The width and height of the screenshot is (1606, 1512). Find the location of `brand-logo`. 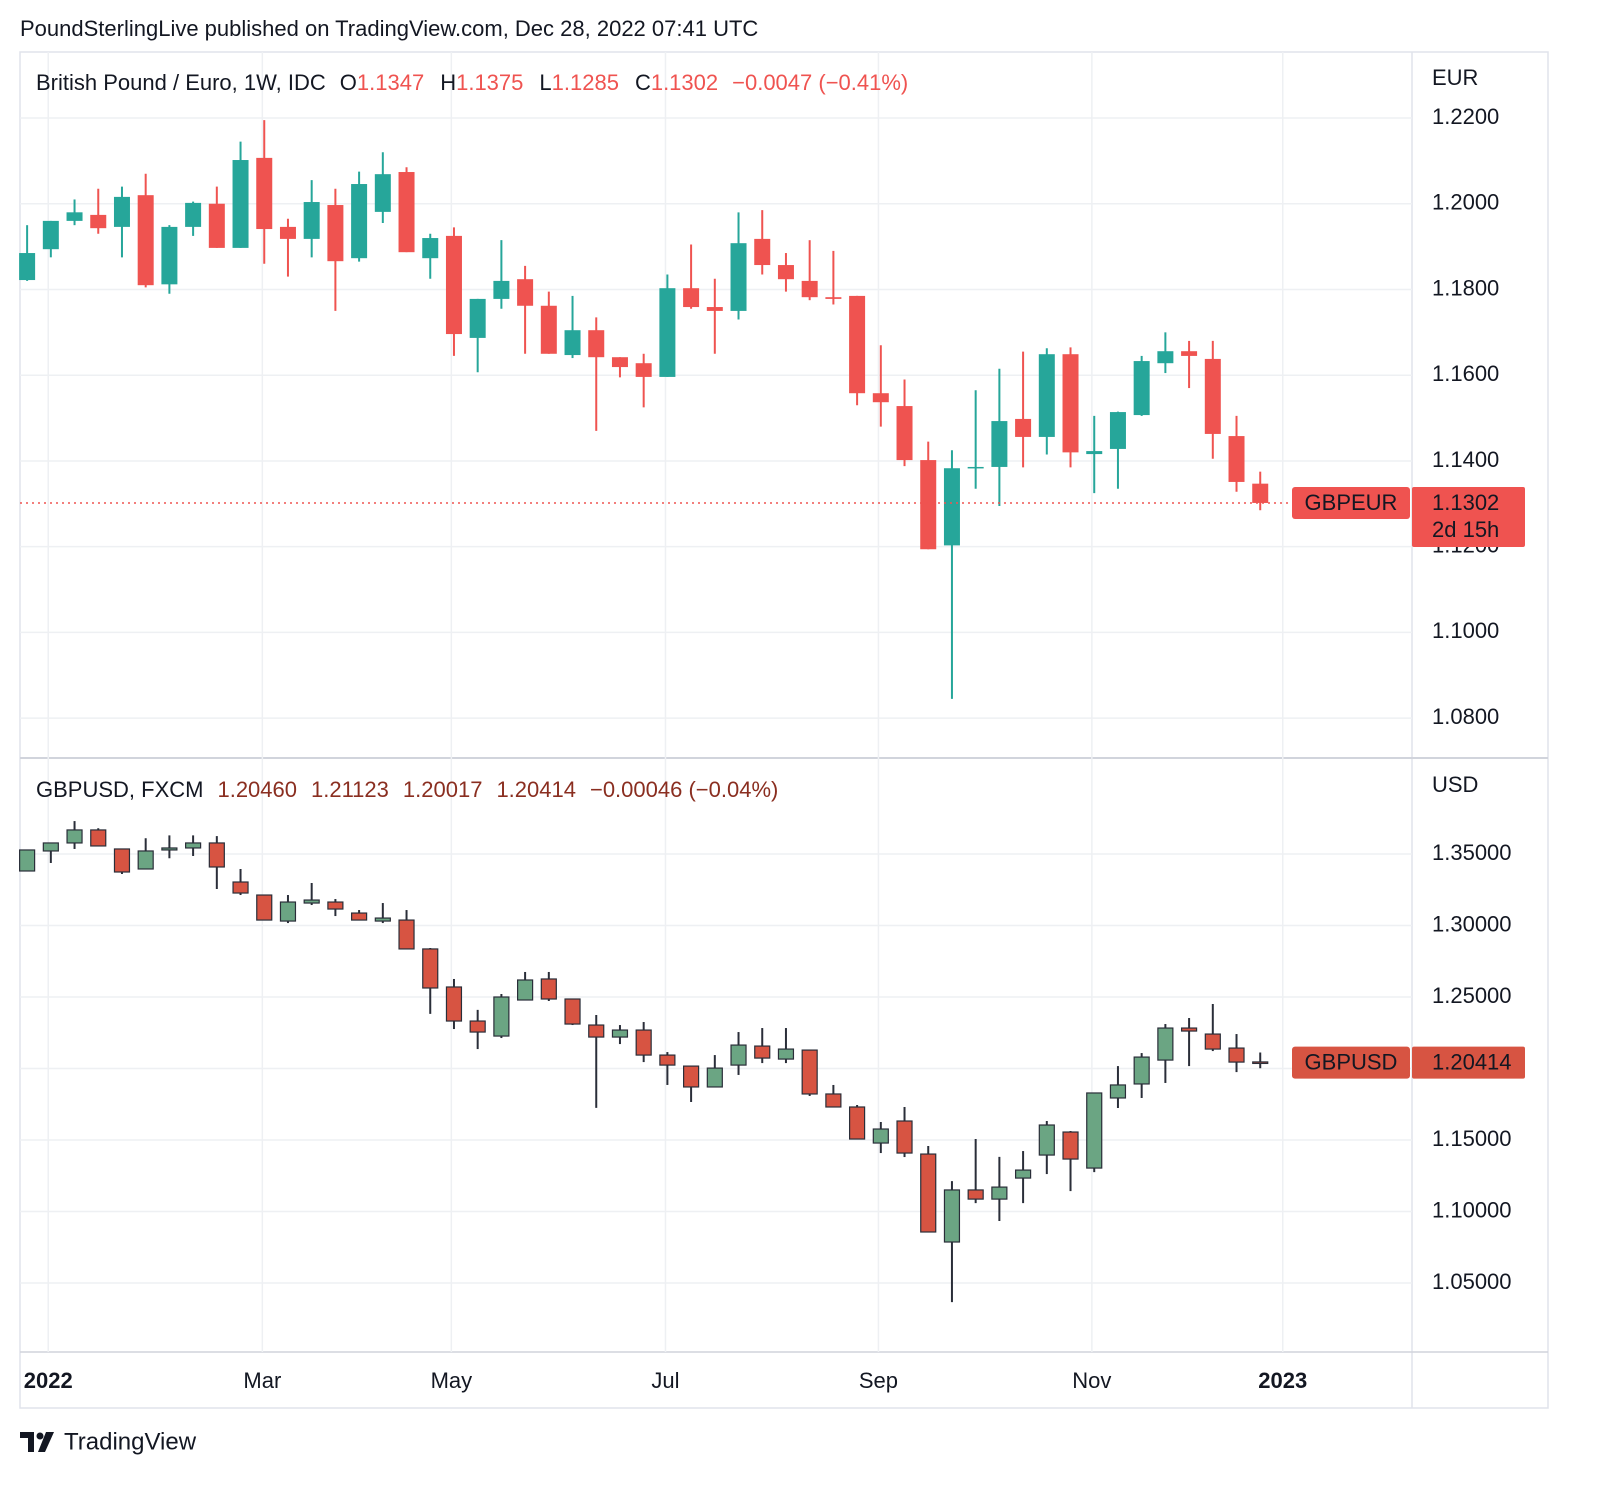

brand-logo is located at coordinates (37, 1442).